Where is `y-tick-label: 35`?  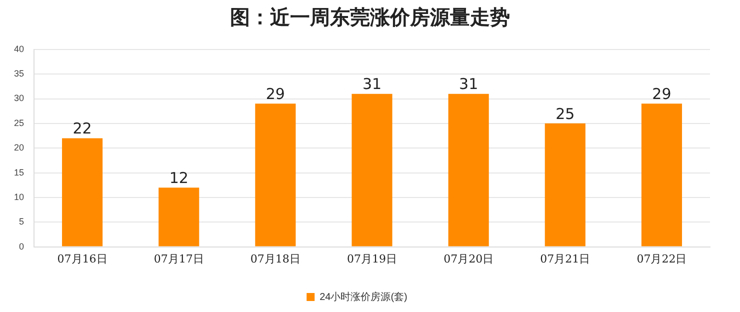
y-tick-label: 35 is located at coordinates (19, 73).